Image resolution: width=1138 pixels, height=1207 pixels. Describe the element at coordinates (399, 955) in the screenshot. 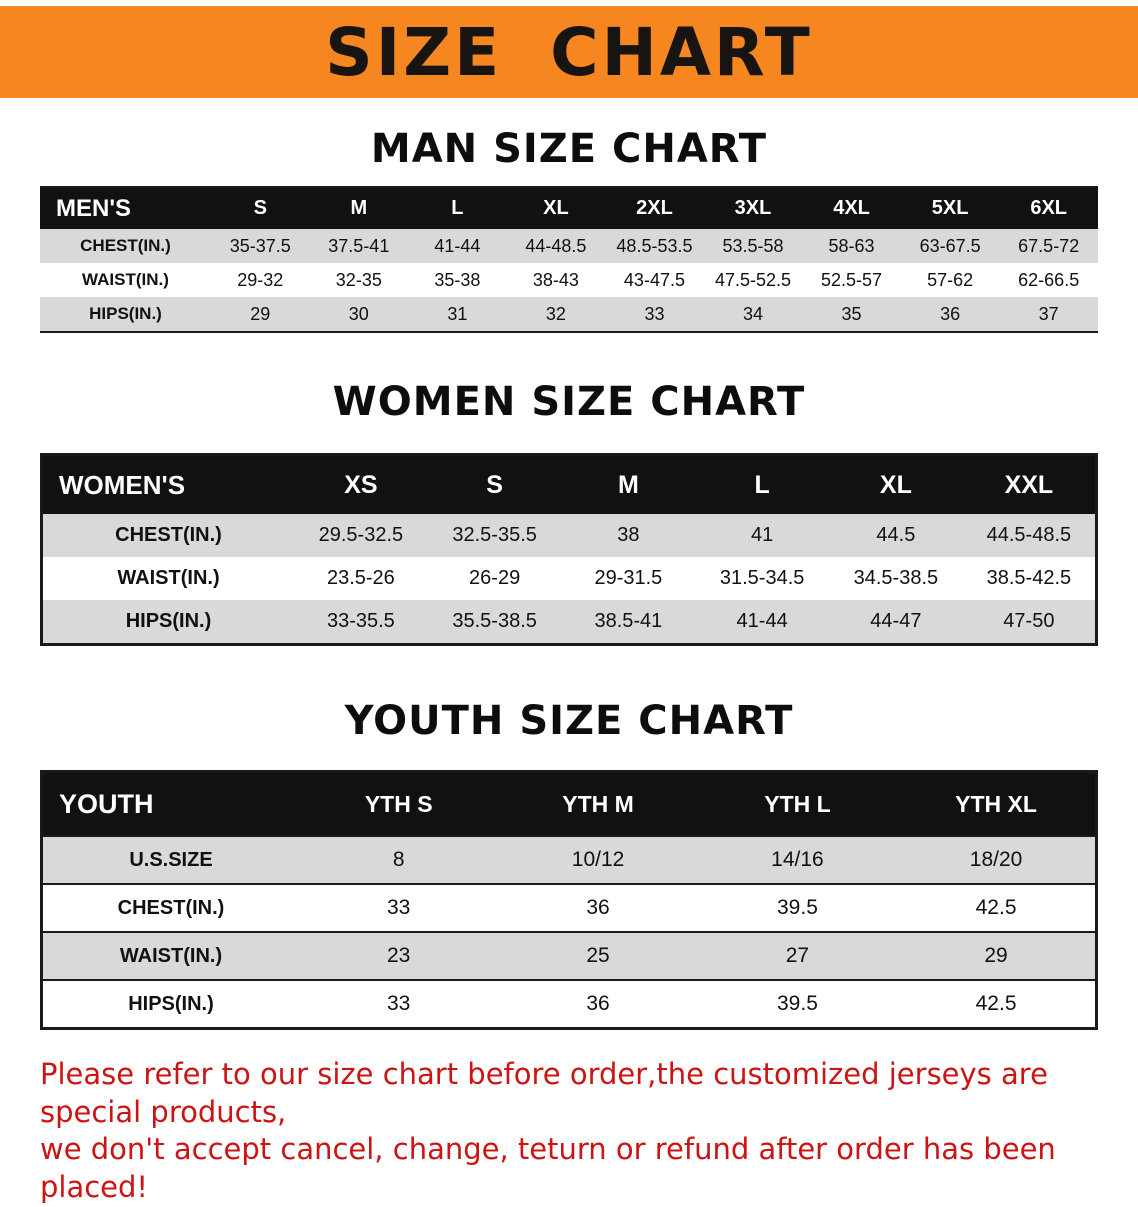

I see `size-value-cell: 23` at that location.